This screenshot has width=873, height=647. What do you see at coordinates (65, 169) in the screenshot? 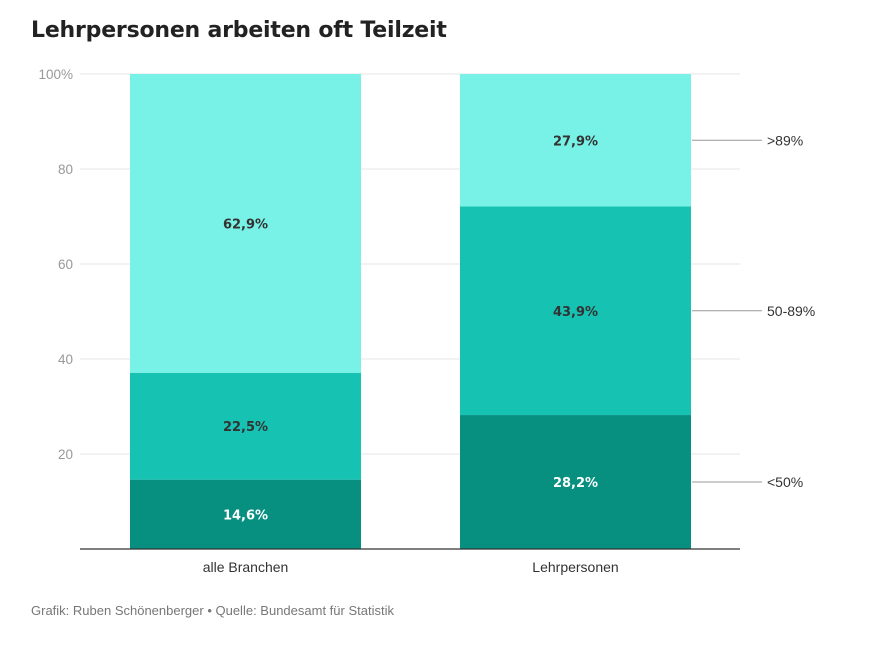
I see `y-tick-label: 80` at bounding box center [65, 169].